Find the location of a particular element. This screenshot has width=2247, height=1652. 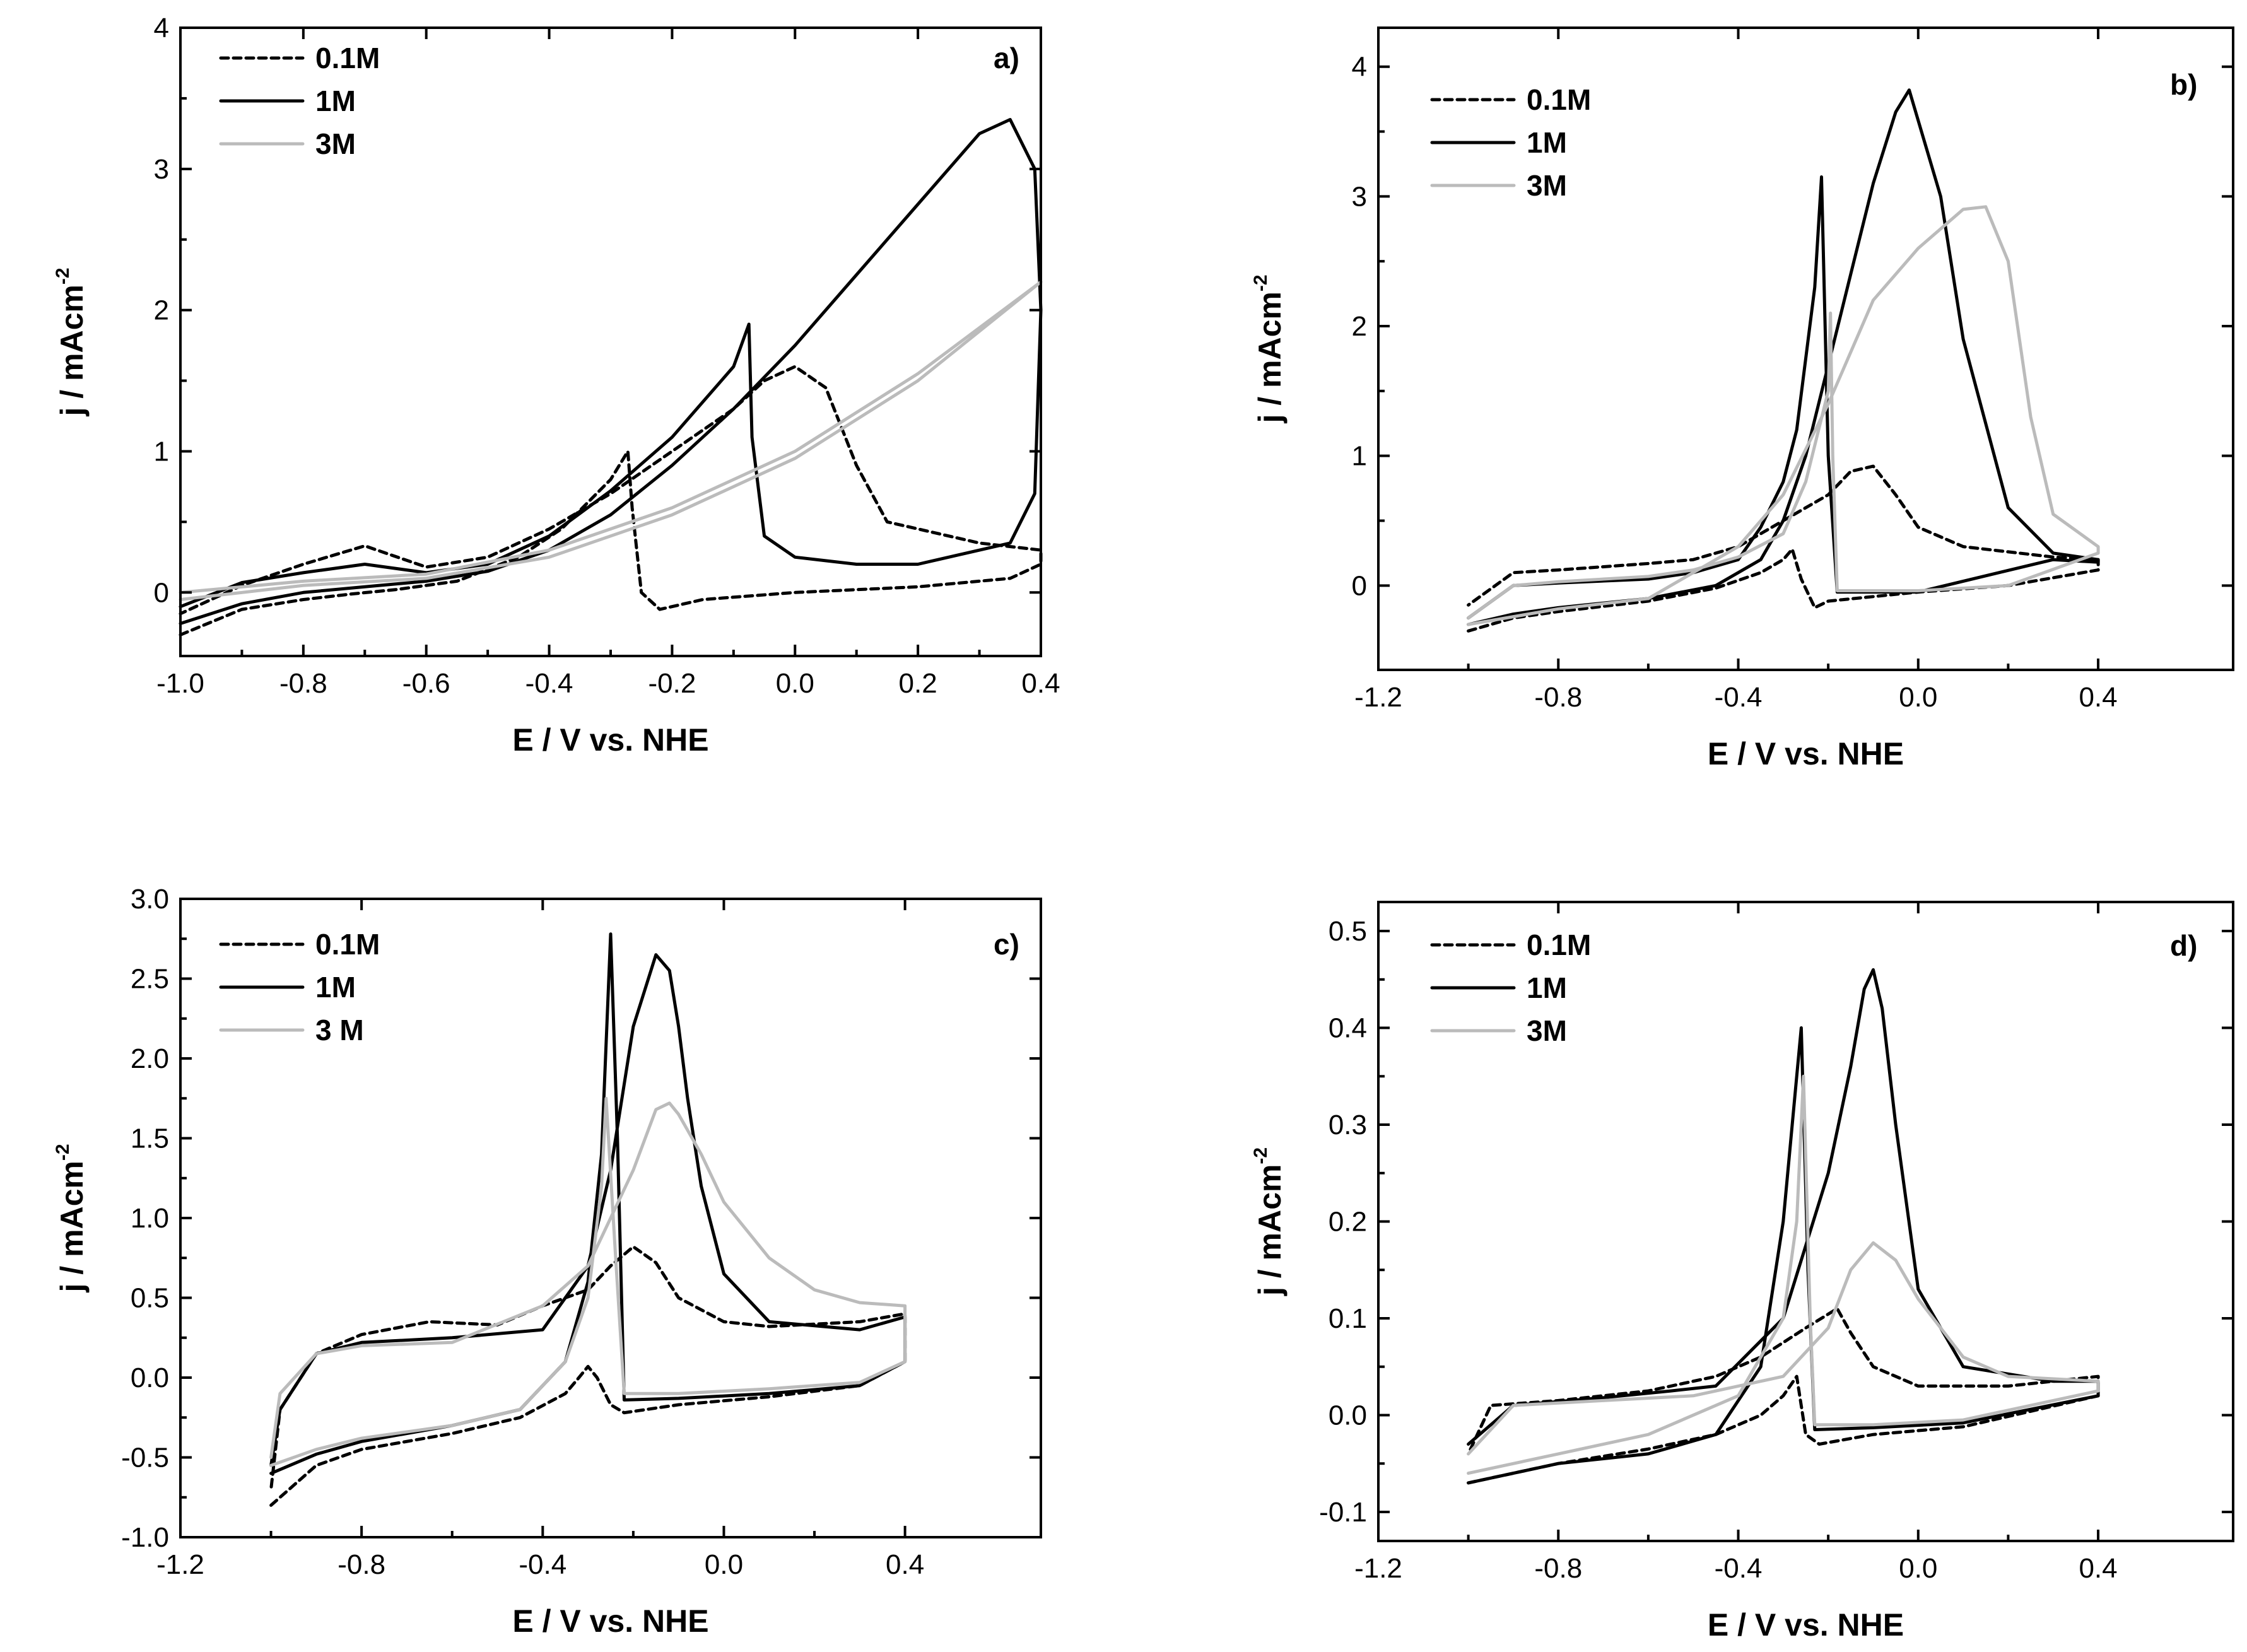

panel-a-x-tick-label: -0.2 is located at coordinates (672, 683).